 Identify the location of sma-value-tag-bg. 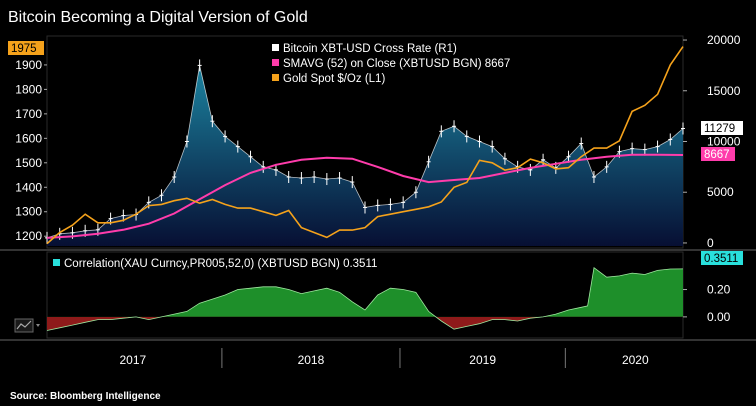
(718, 154).